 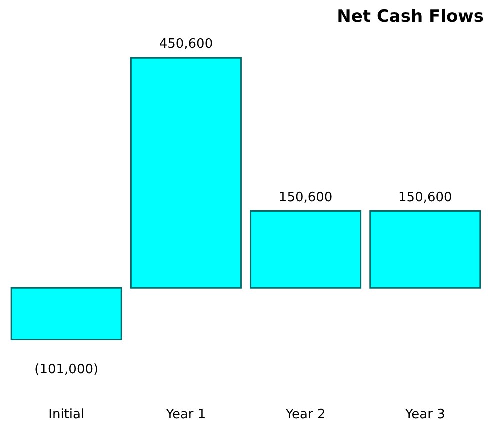 What do you see at coordinates (305, 415) in the screenshot?
I see `x-tick-label: Year 2` at bounding box center [305, 415].